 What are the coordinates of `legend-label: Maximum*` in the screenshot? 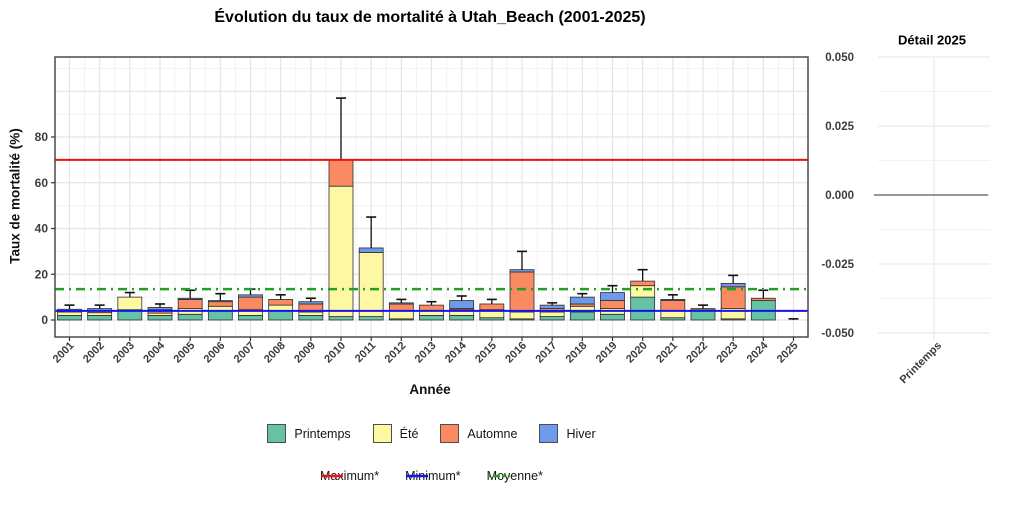 It's located at (350, 476).